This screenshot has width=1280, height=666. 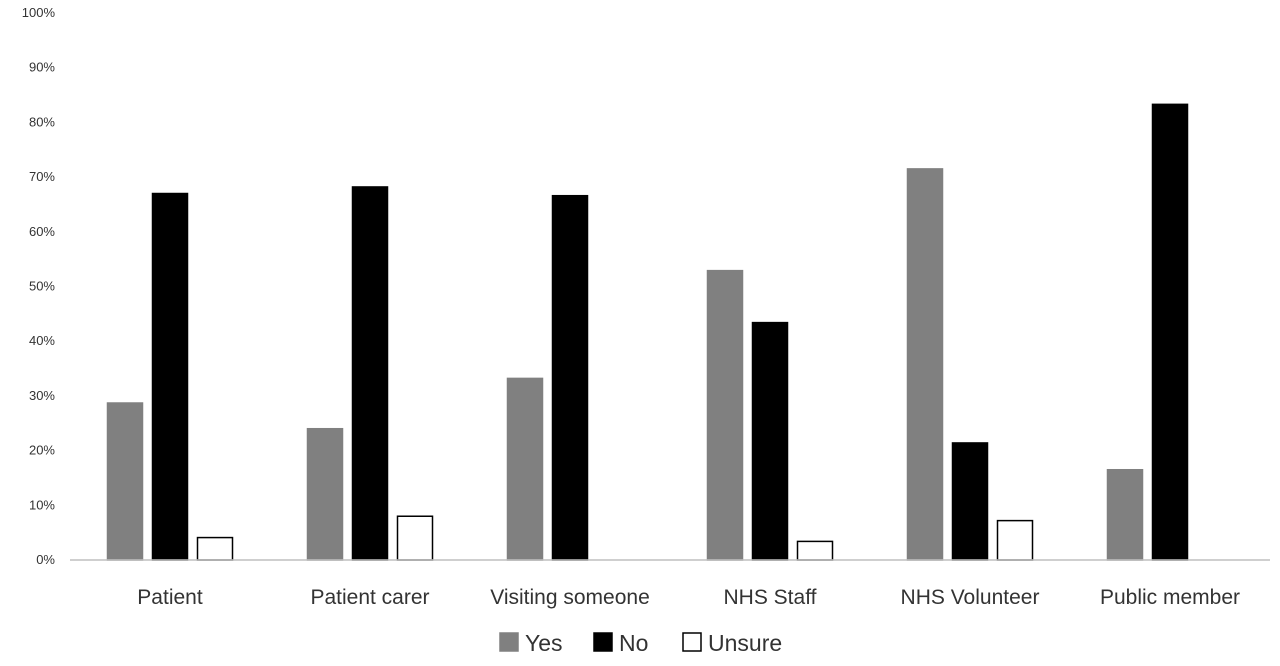 What do you see at coordinates (42, 121) in the screenshot?
I see `y-tick-label: 80%` at bounding box center [42, 121].